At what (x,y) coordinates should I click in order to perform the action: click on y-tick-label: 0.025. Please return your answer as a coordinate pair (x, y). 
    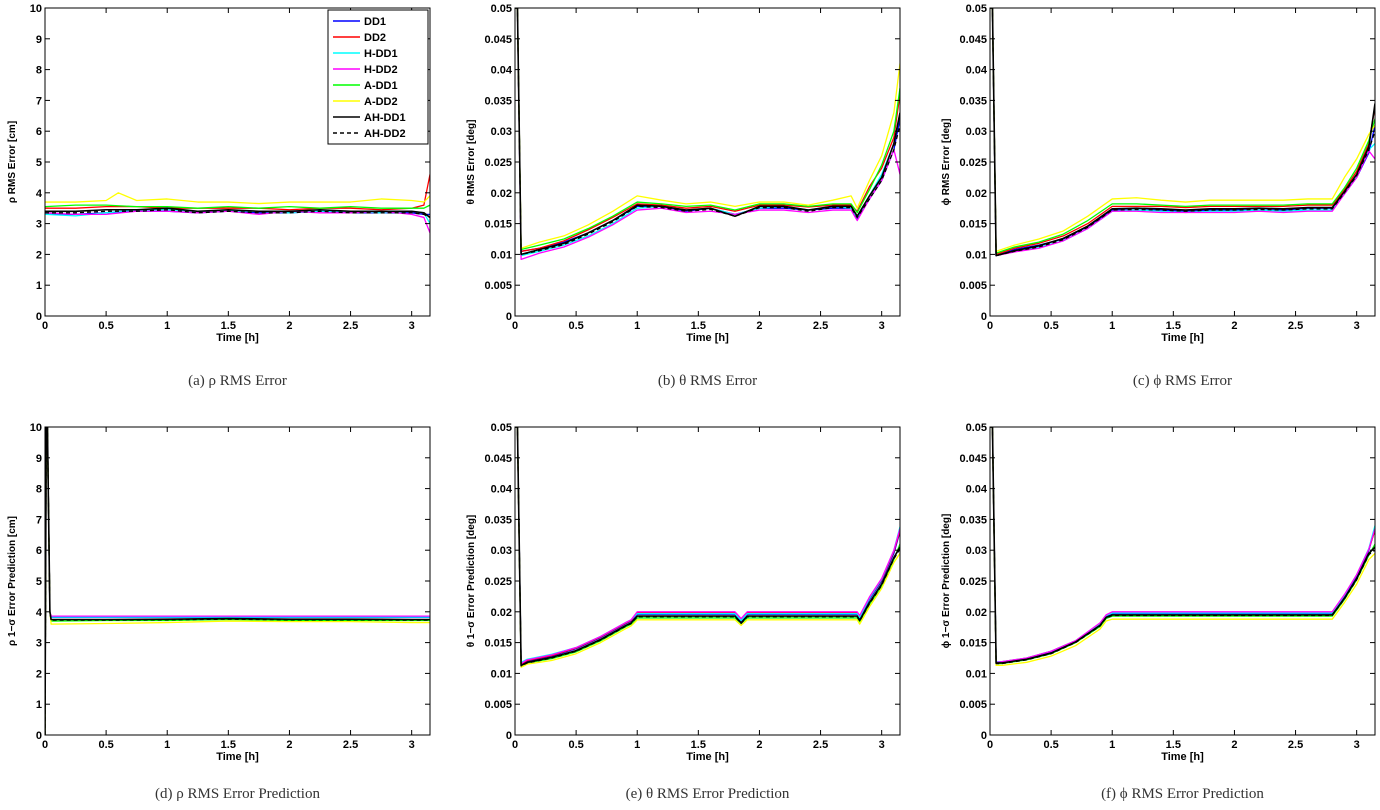
    Looking at the image, I should click on (973, 582).